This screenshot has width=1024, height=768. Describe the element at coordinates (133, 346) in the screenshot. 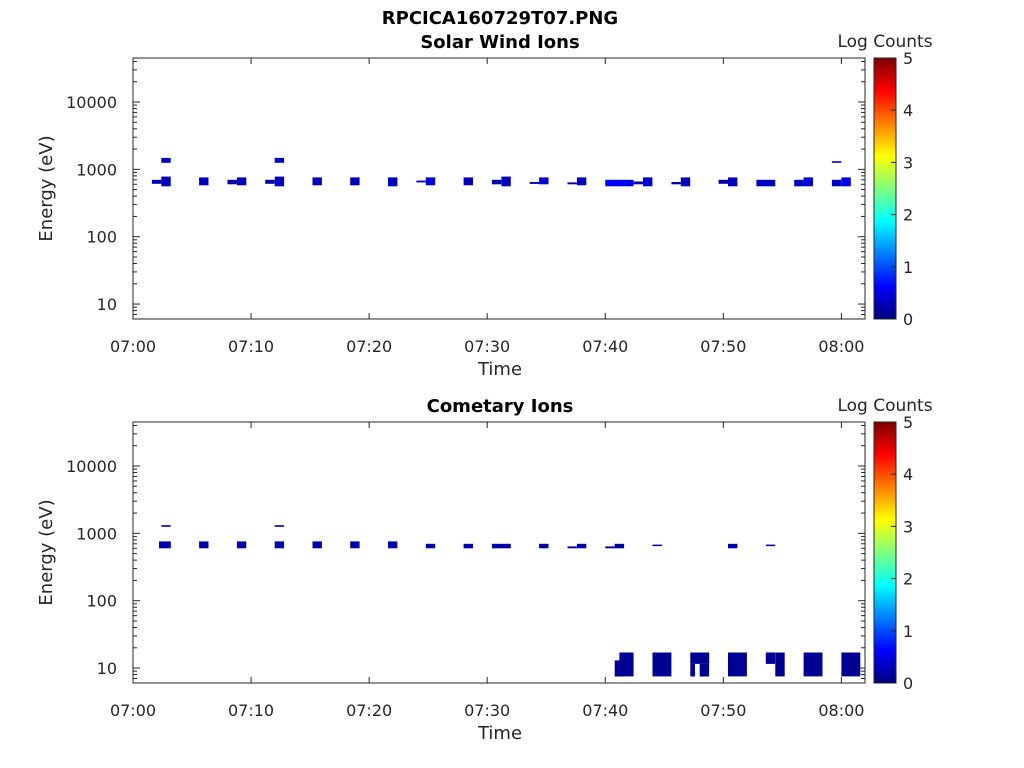

I see `x-tick-label: 07:00` at that location.